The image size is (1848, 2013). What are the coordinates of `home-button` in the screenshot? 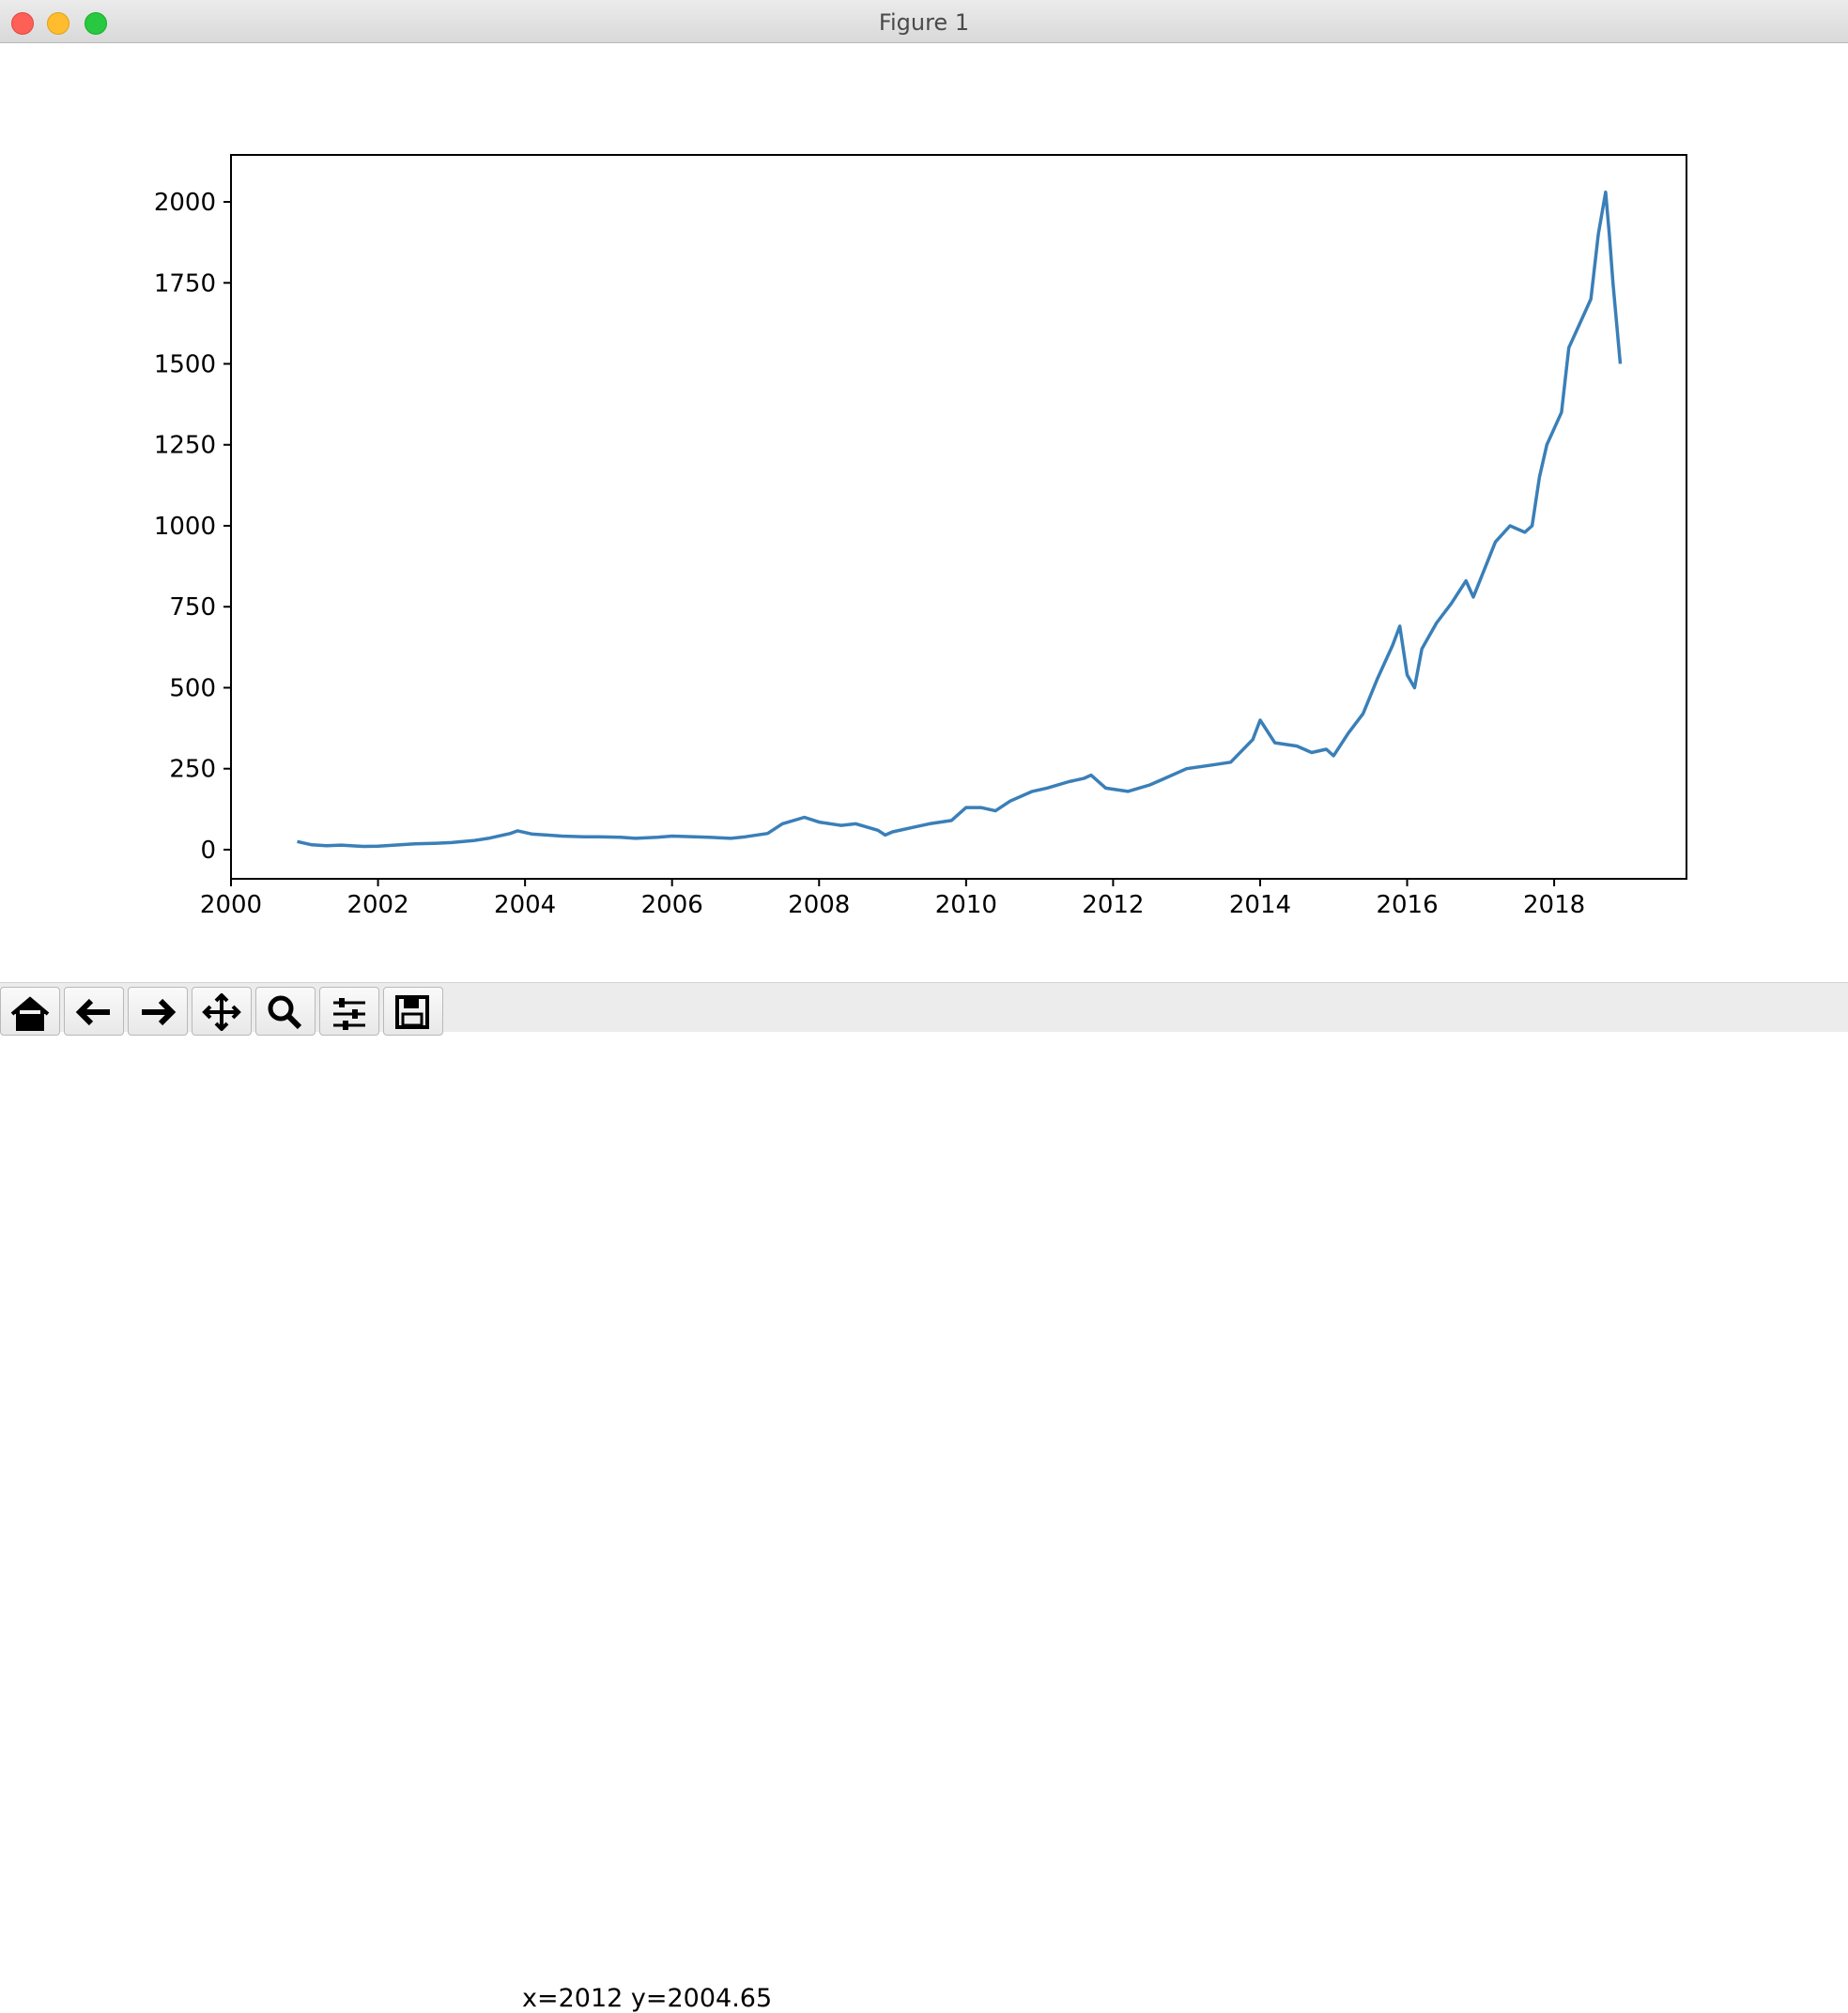 It's located at (30, 1011).